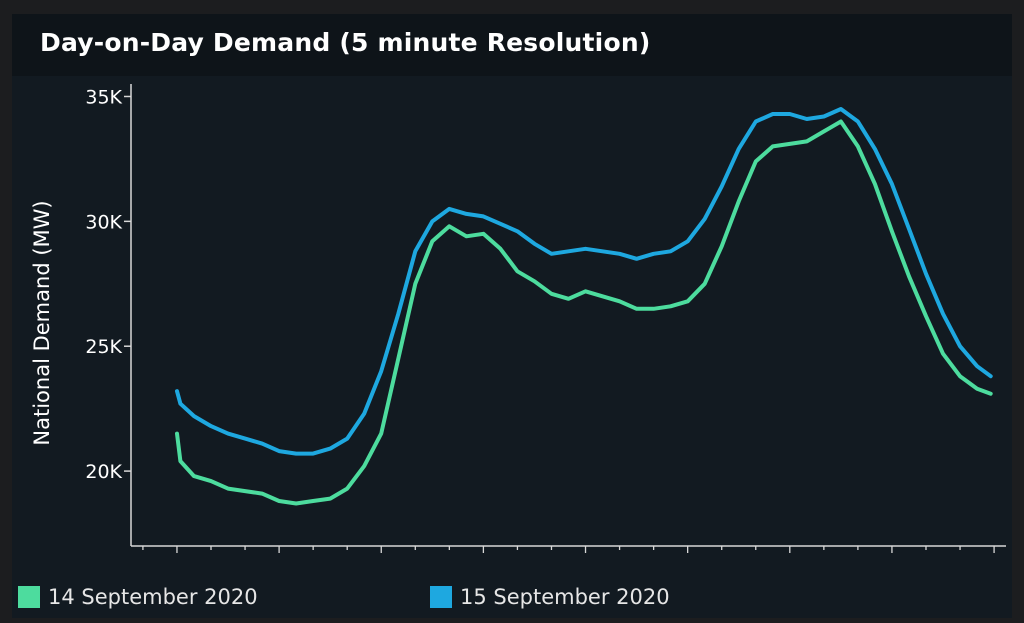 The width and height of the screenshot is (1024, 623). What do you see at coordinates (103, 222) in the screenshot?
I see `y-tick-label: 30K` at bounding box center [103, 222].